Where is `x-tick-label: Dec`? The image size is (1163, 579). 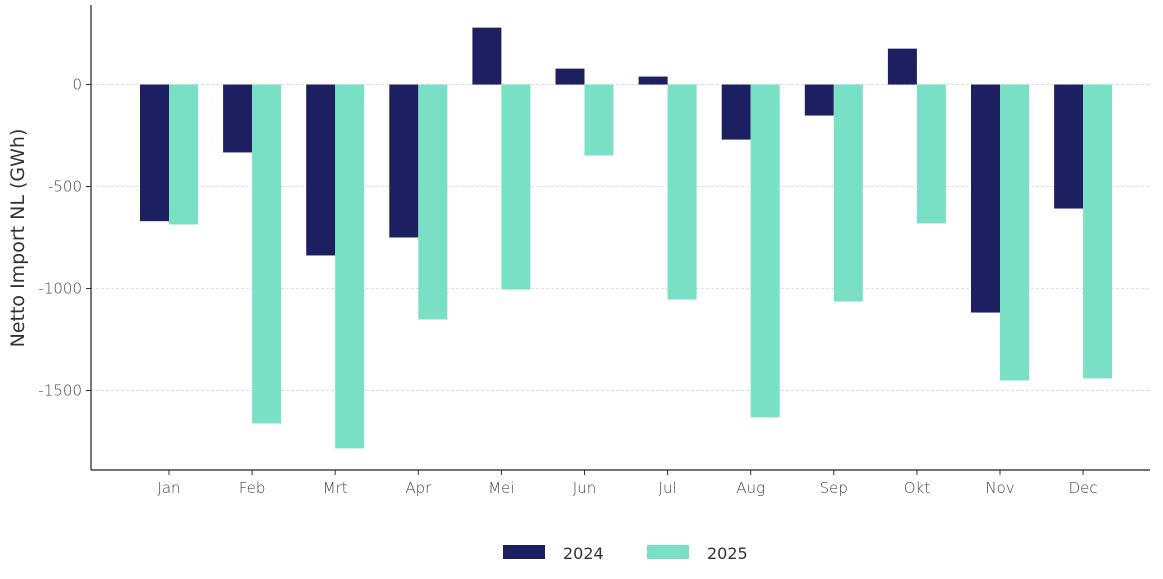
x-tick-label: Dec is located at coordinates (1083, 488).